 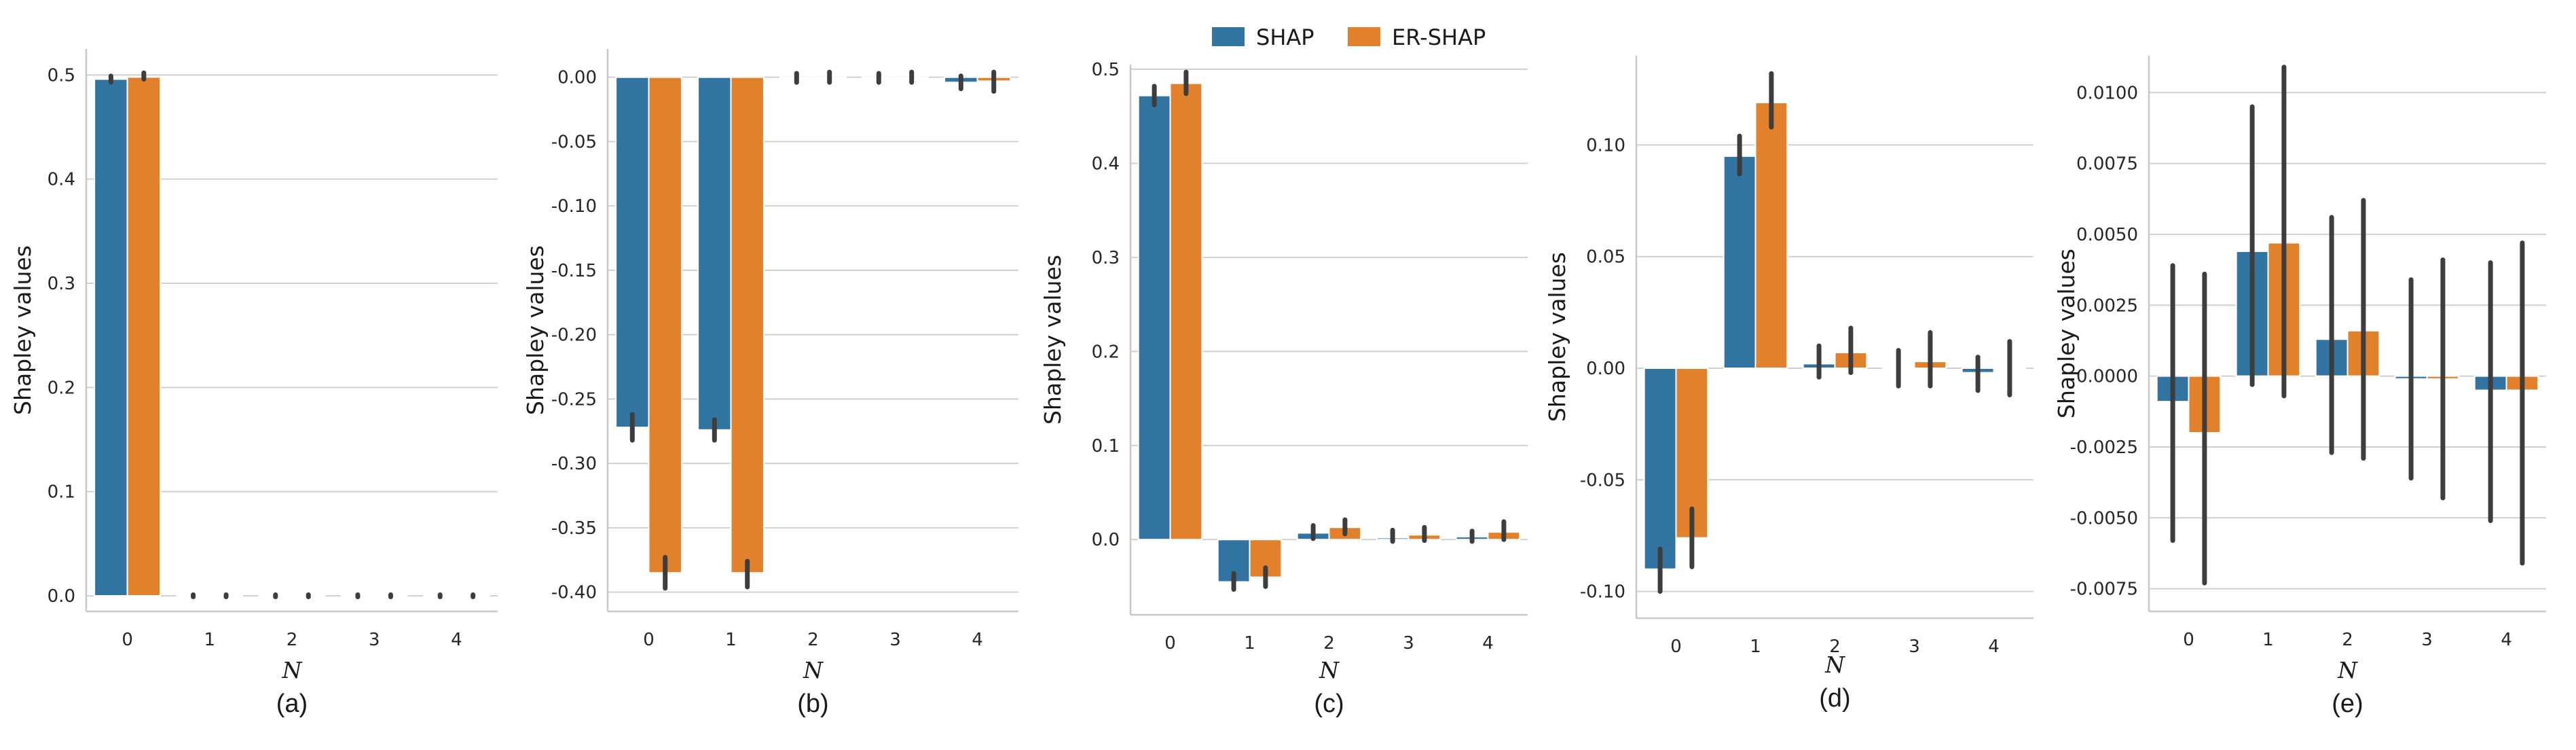 What do you see at coordinates (2347, 704) in the screenshot?
I see `panel-caption: (e)` at bounding box center [2347, 704].